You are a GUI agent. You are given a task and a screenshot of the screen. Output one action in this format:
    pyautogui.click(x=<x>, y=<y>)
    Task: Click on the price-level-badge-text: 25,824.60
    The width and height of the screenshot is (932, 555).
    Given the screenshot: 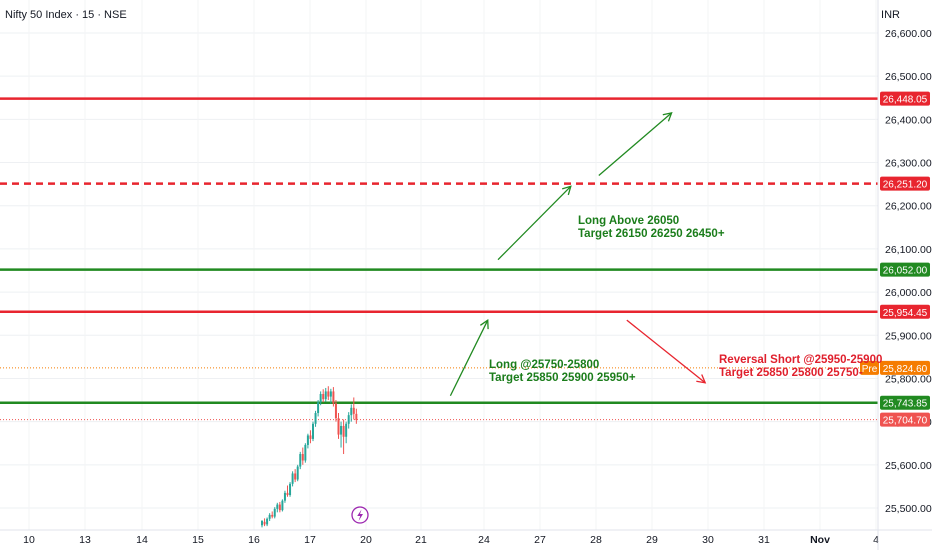 What is the action you would take?
    pyautogui.click(x=905, y=369)
    